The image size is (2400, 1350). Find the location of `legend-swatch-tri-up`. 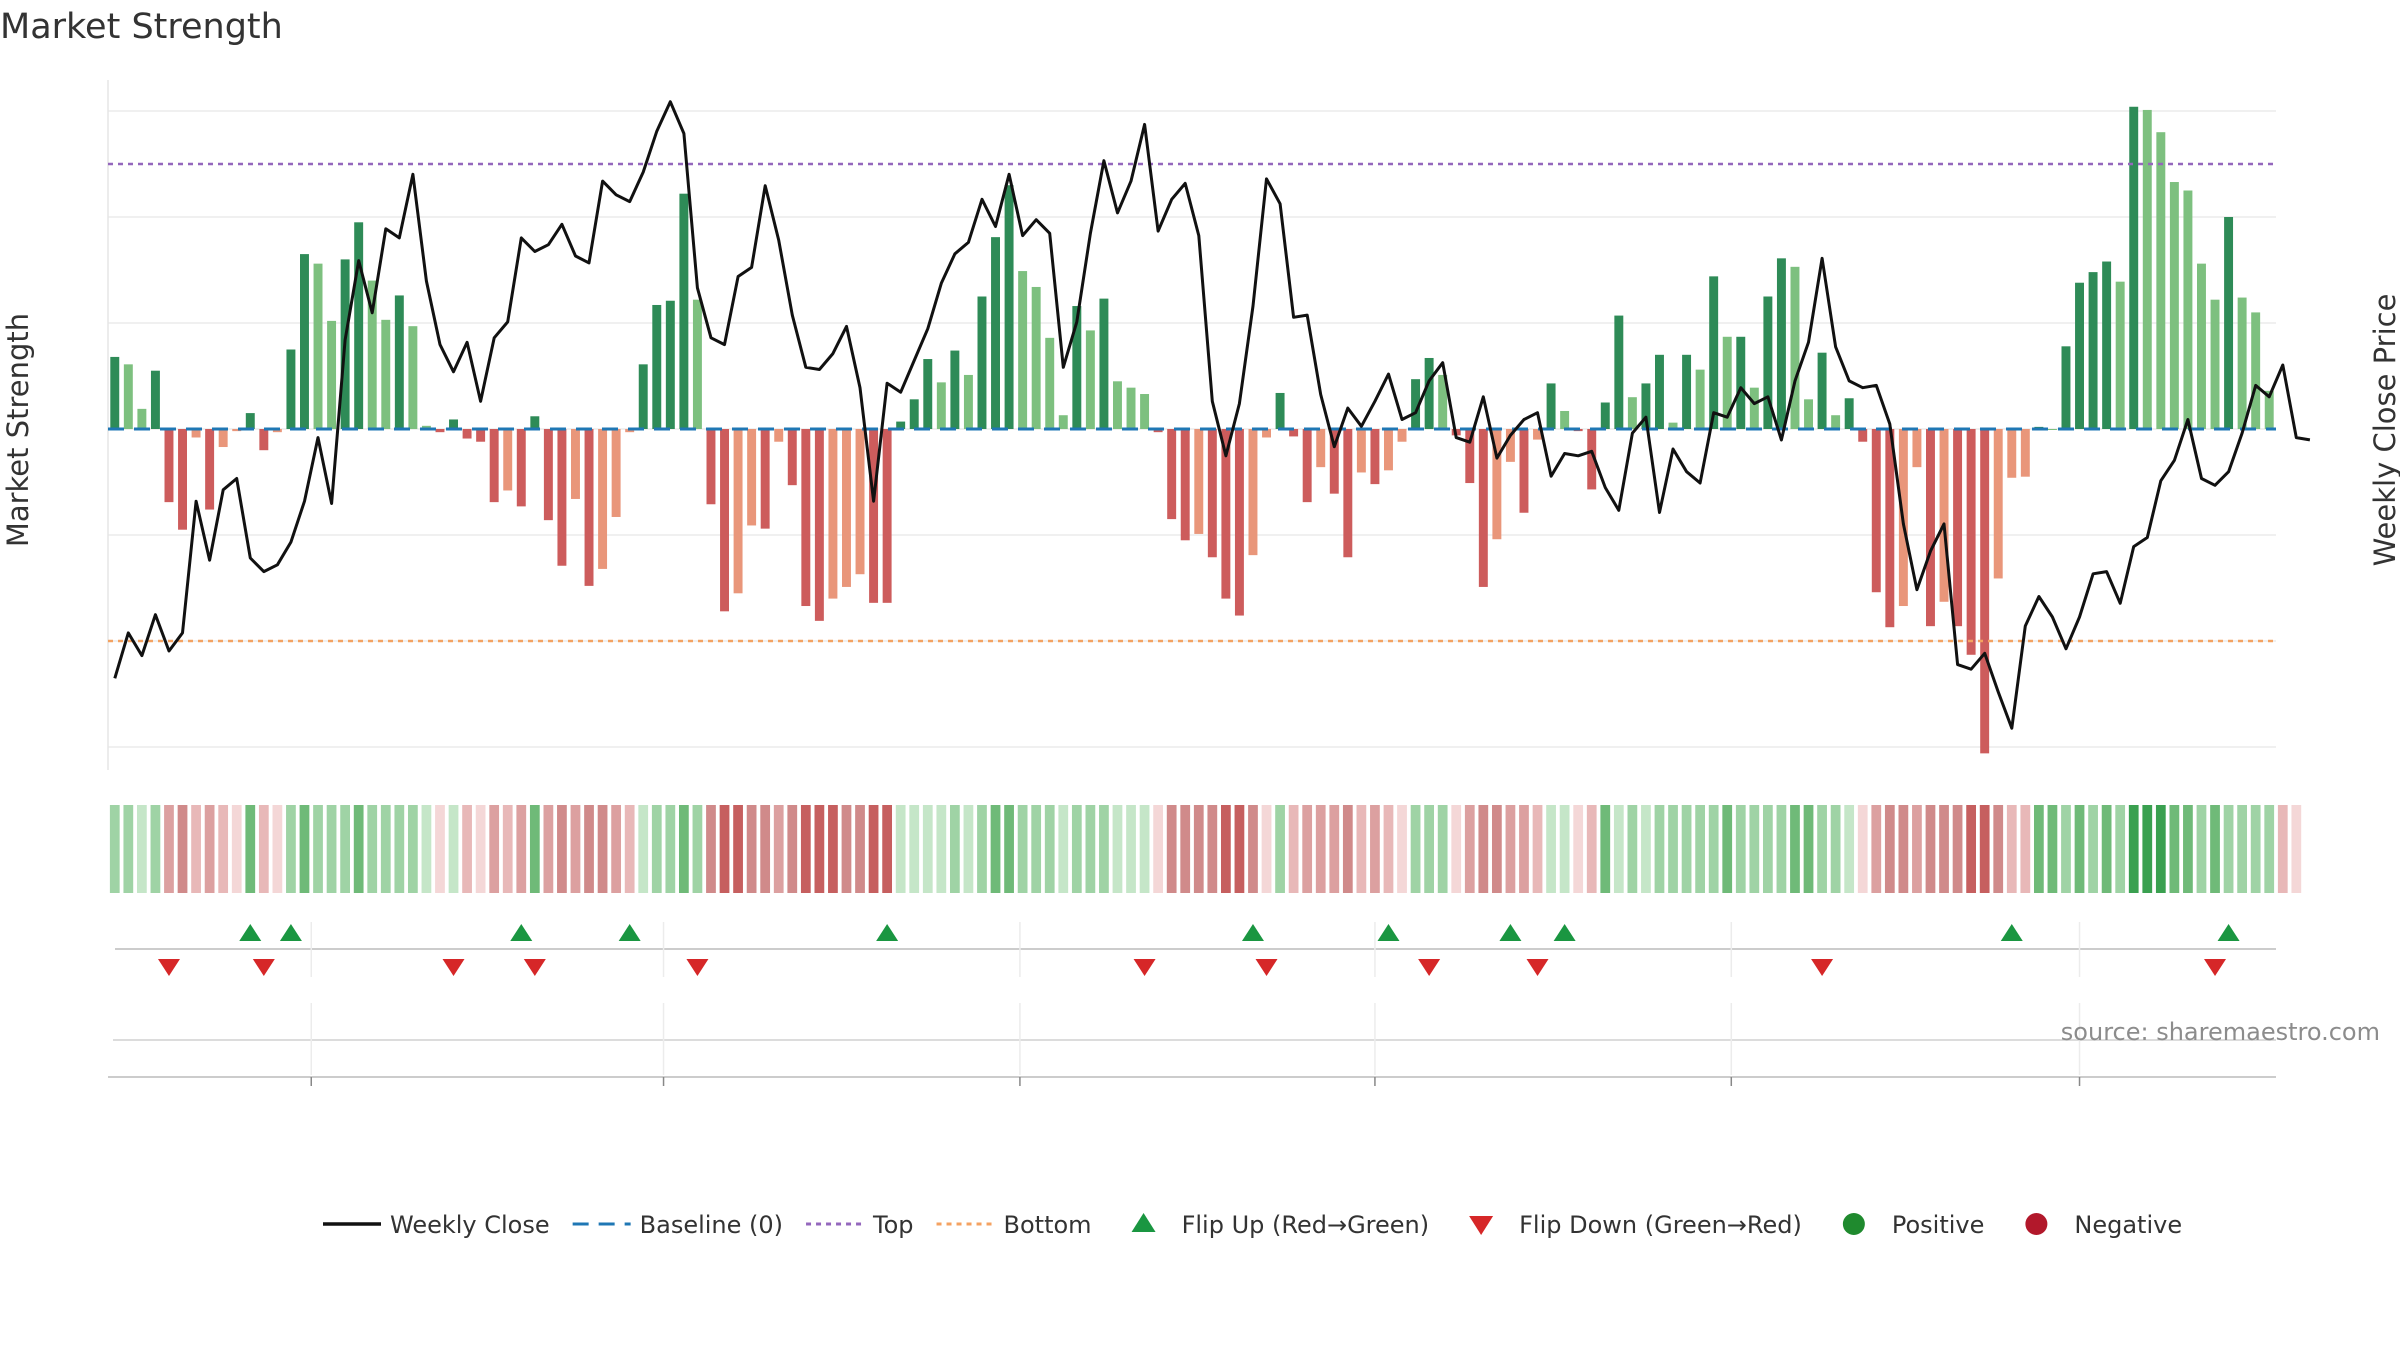

legend-swatch-tri-up is located at coordinates (1143, 1222).